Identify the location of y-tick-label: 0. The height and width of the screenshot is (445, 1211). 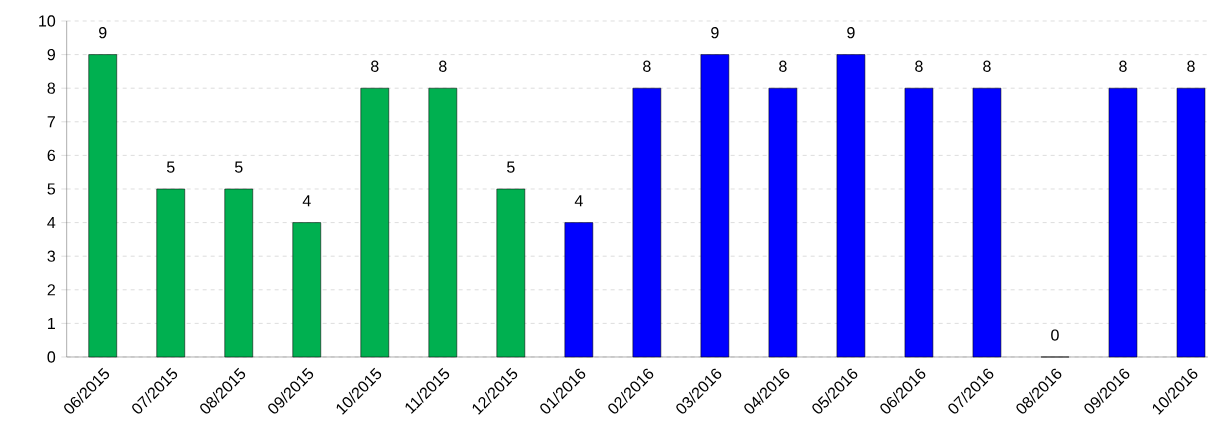
(51, 357).